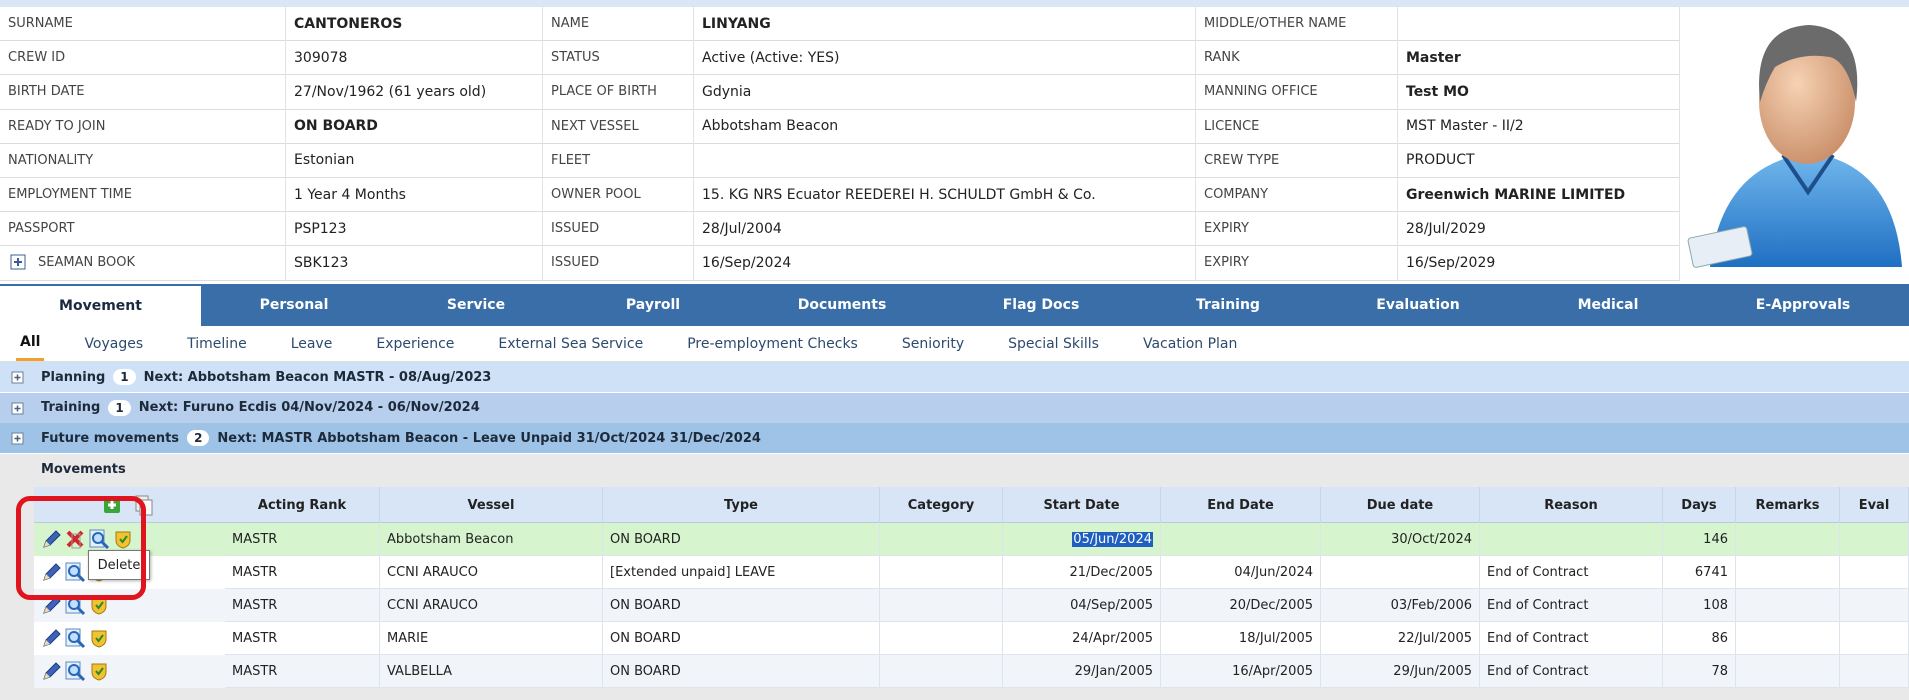 Image resolution: width=1909 pixels, height=700 pixels. I want to click on tab: Evaluation, so click(1418, 305).